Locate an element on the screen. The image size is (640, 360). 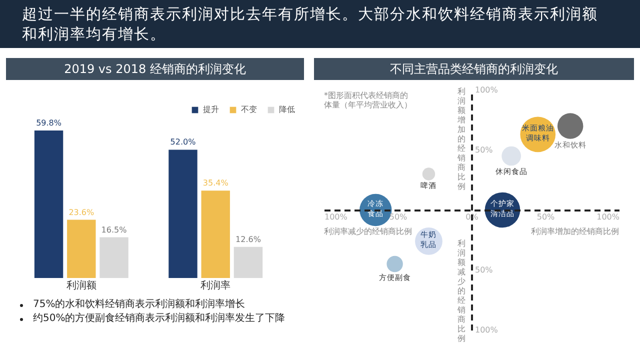
data-label: 52.0% is located at coordinates (183, 142).